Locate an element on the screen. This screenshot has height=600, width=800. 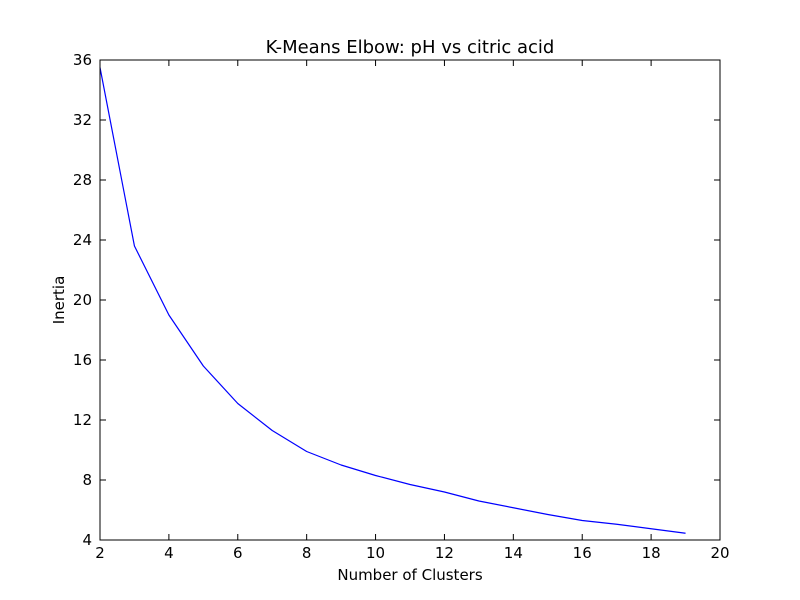
y-tick-label: 12 is located at coordinates (82, 420).